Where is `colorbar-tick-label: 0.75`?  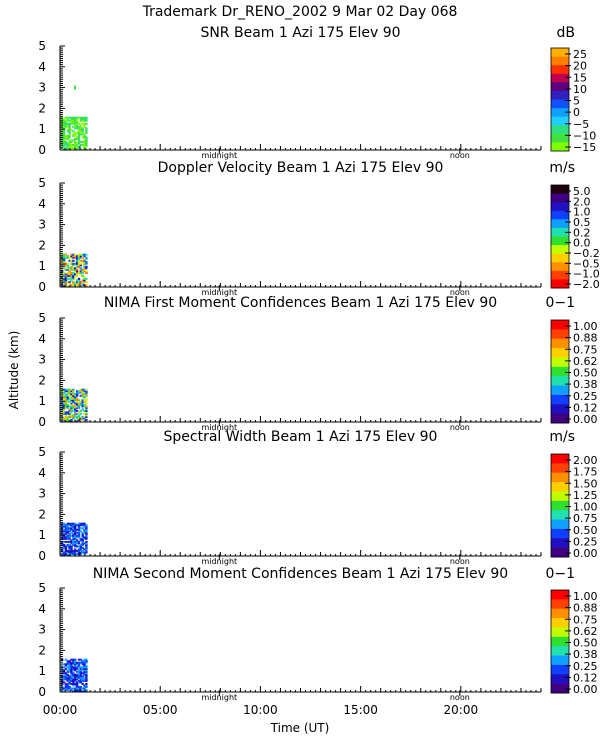
colorbar-tick-label: 0.75 is located at coordinates (585, 619).